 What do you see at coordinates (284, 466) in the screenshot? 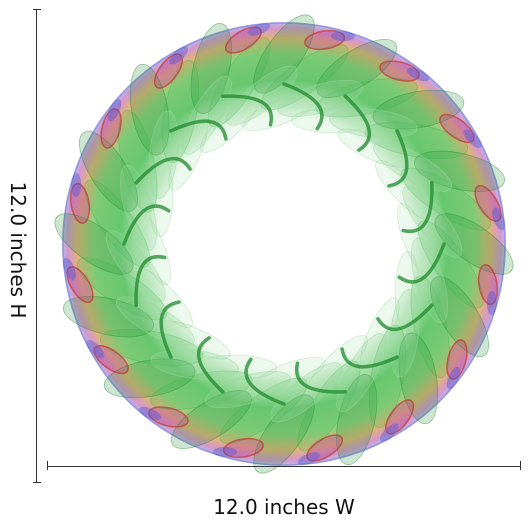
I see `width-dimension-line` at bounding box center [284, 466].